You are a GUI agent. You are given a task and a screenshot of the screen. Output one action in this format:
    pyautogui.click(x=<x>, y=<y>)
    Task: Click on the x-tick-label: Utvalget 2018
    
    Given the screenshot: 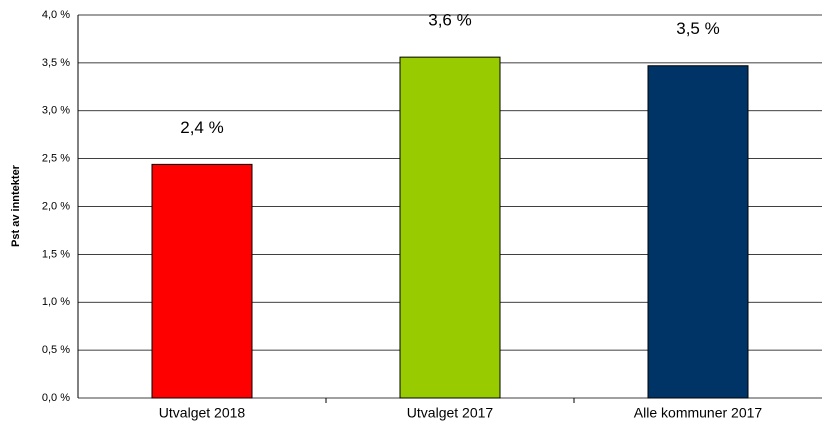 What is the action you would take?
    pyautogui.click(x=202, y=413)
    